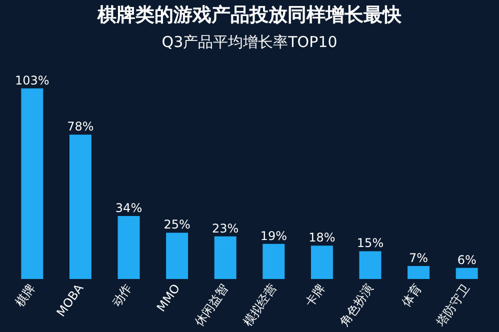  I want to click on x-tick-label: 卡牌, so click(315, 295).